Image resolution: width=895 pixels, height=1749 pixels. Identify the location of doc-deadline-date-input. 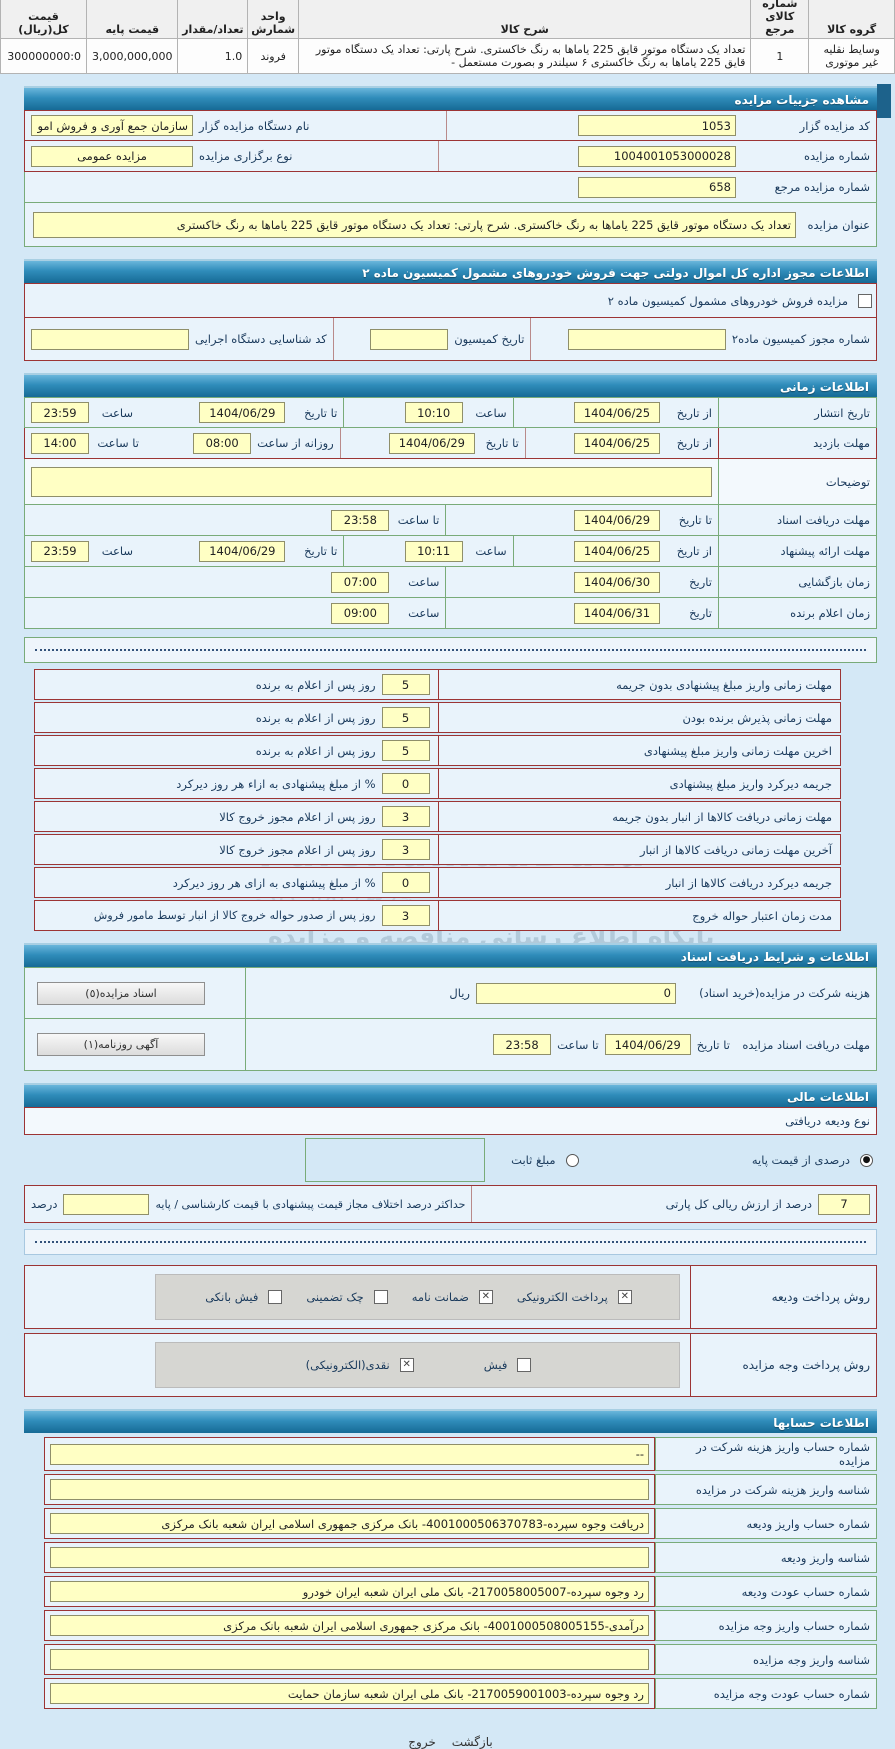
(647, 1044).